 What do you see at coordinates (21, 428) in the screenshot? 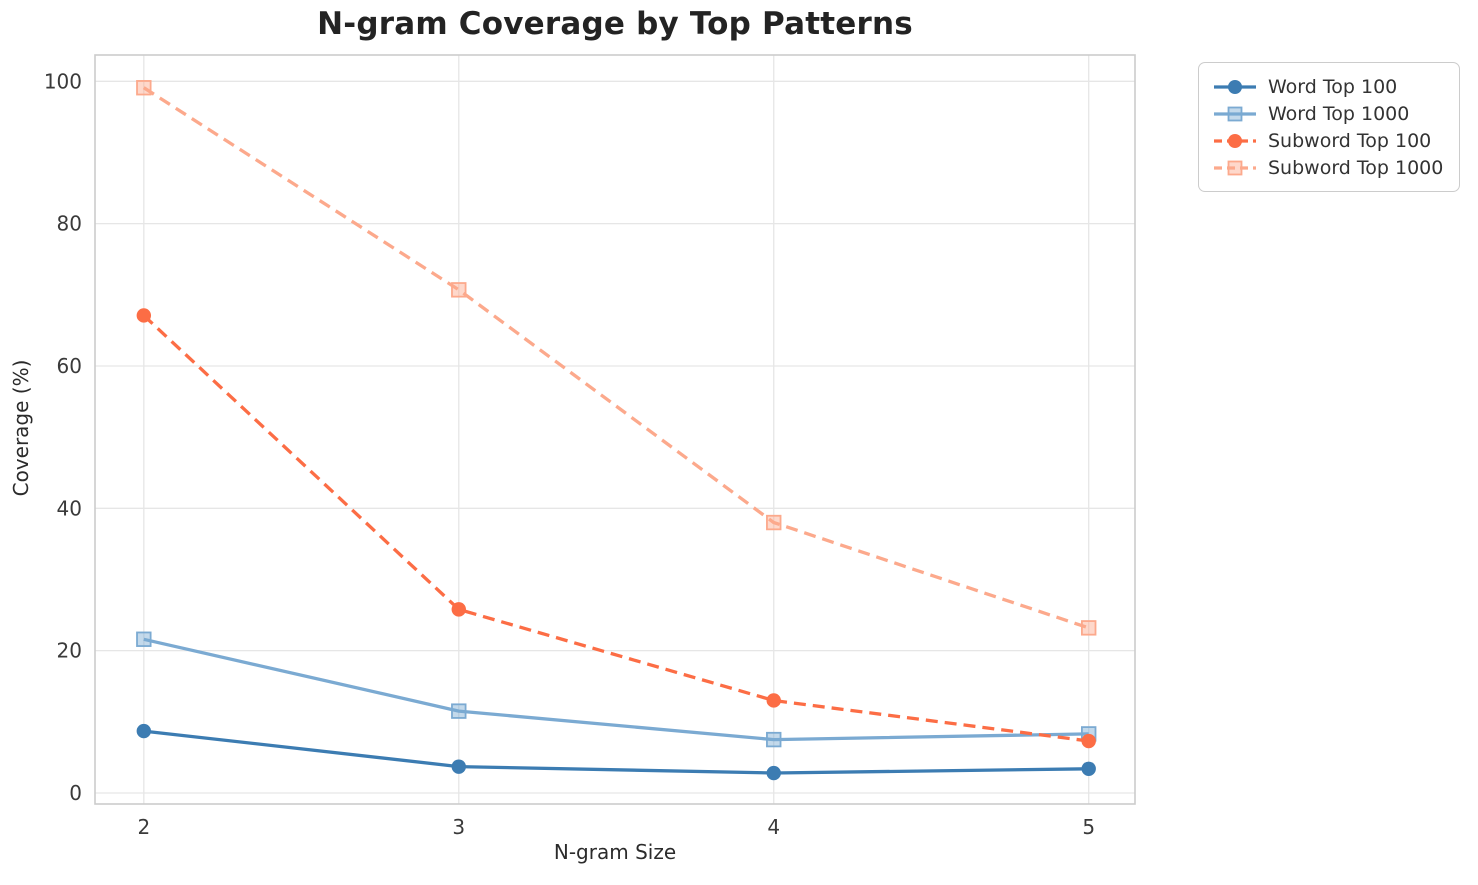
I see `y-axis-label: Coverage (%)` at bounding box center [21, 428].